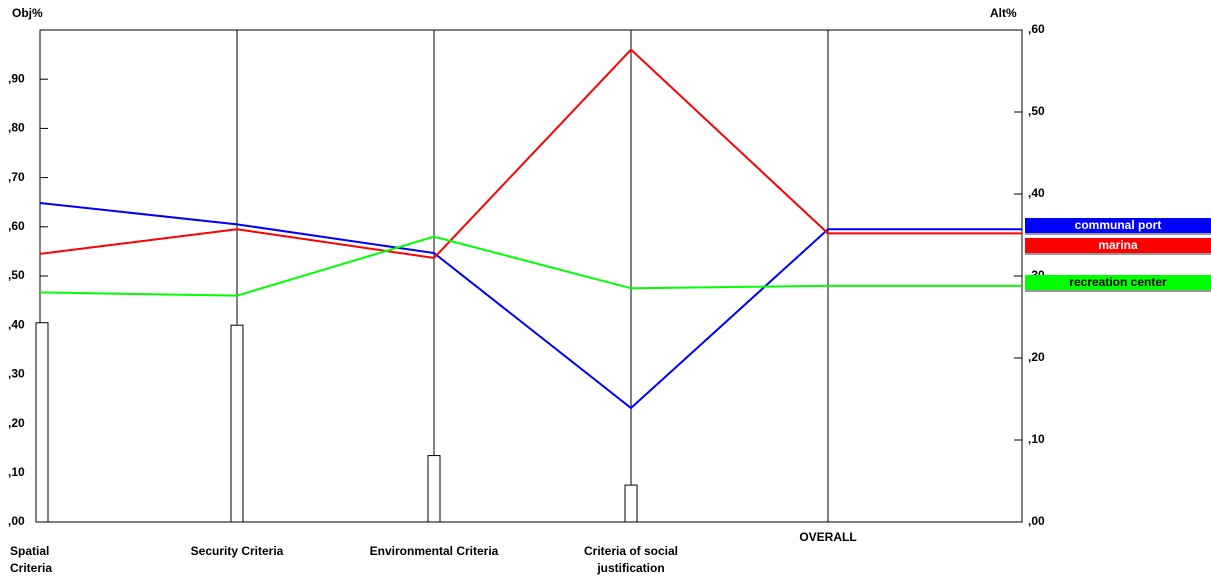 This screenshot has height=585, width=1211. Describe the element at coordinates (16, 275) in the screenshot. I see `y-tick-label: ,50` at that location.